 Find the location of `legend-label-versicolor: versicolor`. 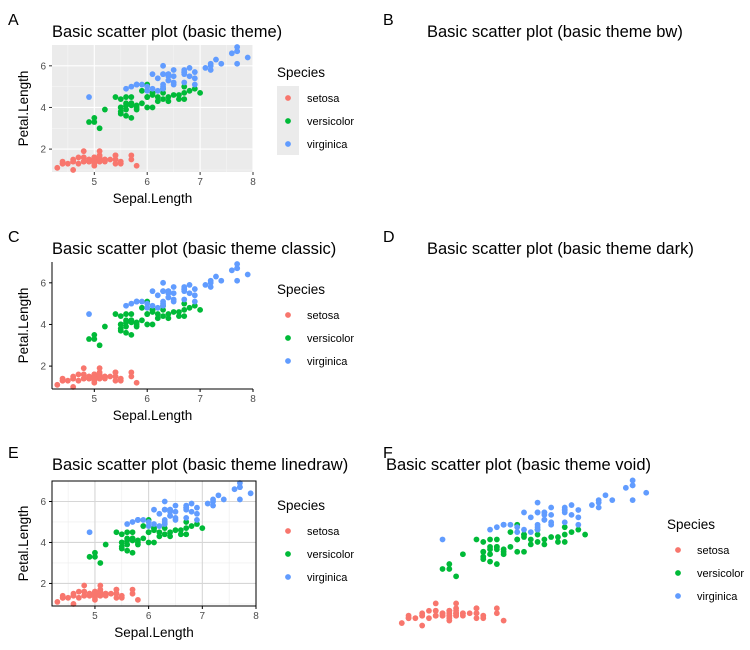

legend-label-versicolor: versicolor is located at coordinates (330, 339).